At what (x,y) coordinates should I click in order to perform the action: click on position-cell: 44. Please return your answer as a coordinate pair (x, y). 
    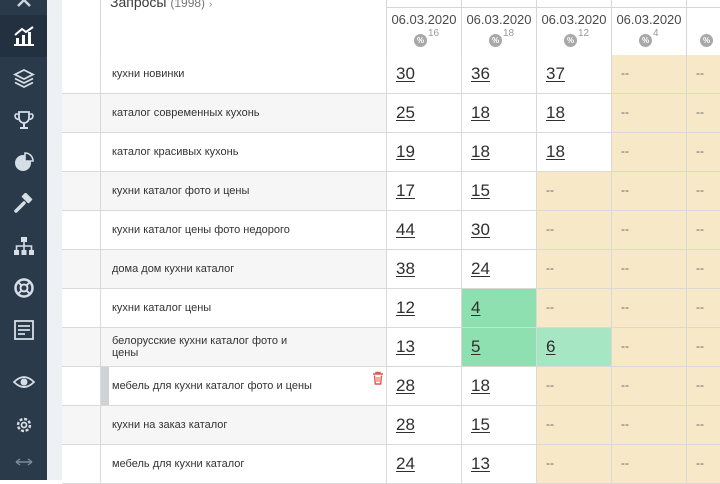
    Looking at the image, I should click on (424, 230).